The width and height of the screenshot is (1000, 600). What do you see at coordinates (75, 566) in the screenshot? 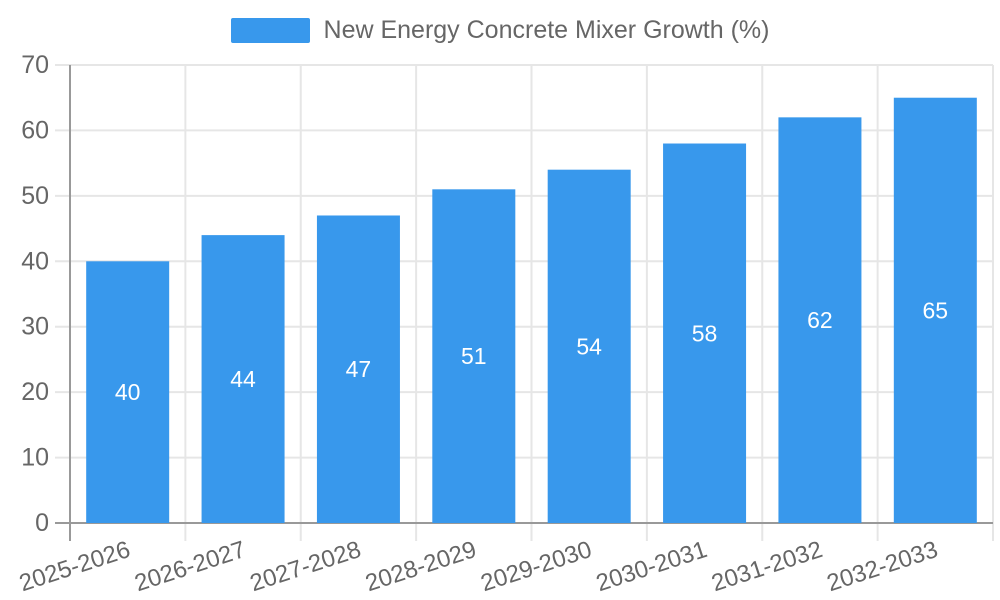
I see `x-axis-category-label: 2025-2026` at bounding box center [75, 566].